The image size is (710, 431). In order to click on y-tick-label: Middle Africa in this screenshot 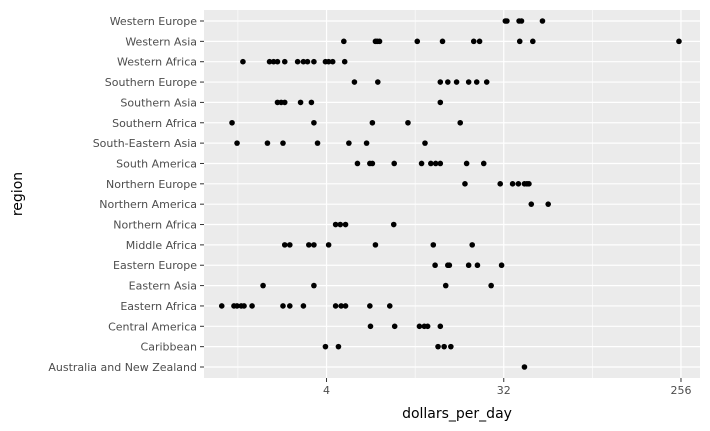, I will do `click(161, 245)`.